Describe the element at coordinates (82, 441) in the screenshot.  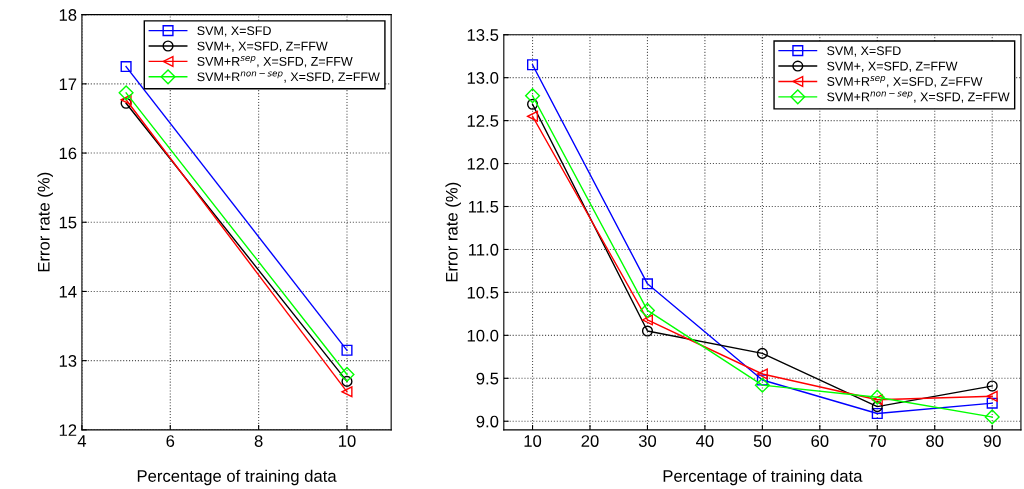
I see `x-tick-label: 4` at that location.